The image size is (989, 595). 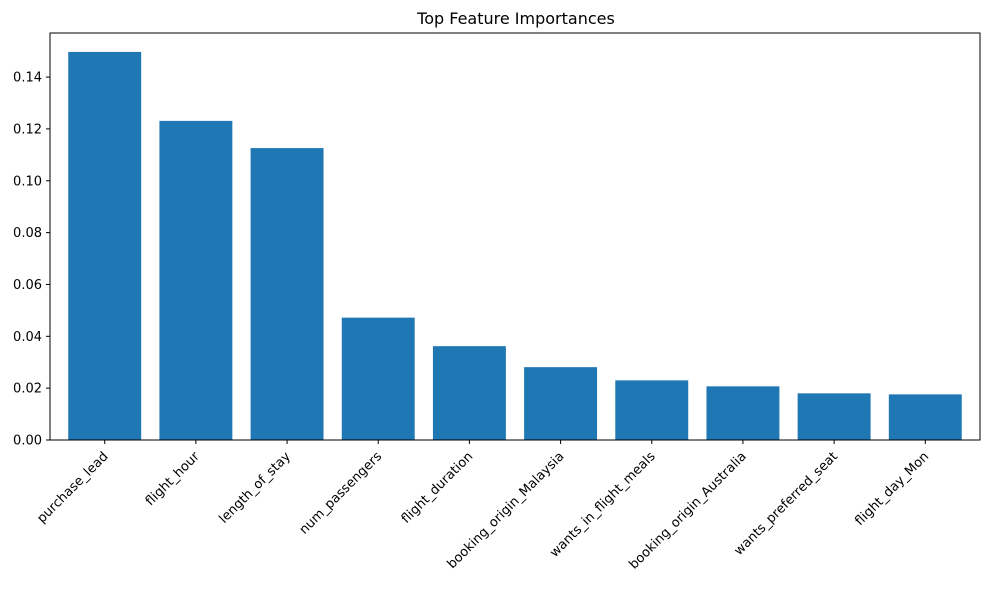 What do you see at coordinates (27, 129) in the screenshot?
I see `y-tick-label: 0.12` at bounding box center [27, 129].